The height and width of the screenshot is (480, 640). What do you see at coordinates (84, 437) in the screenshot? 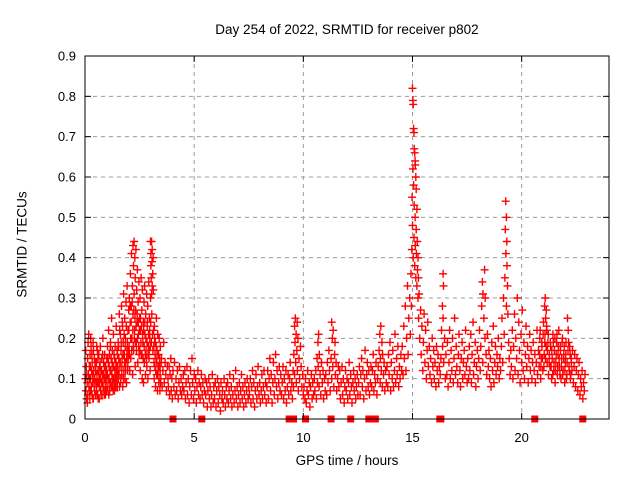
I see `x-tick-label: 0` at bounding box center [84, 437].